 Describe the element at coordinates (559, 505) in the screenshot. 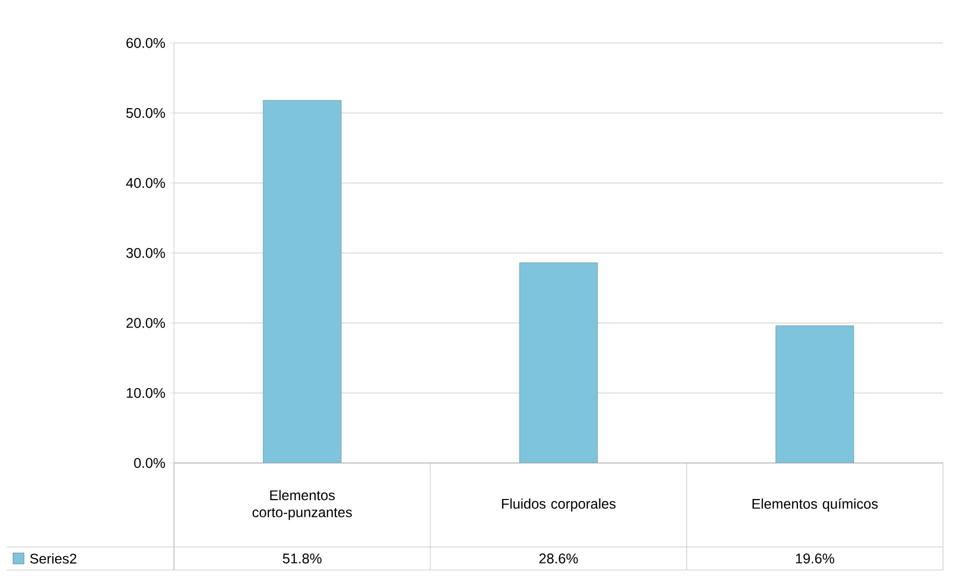

I see `x-tick-label: Fluidos corporales` at that location.